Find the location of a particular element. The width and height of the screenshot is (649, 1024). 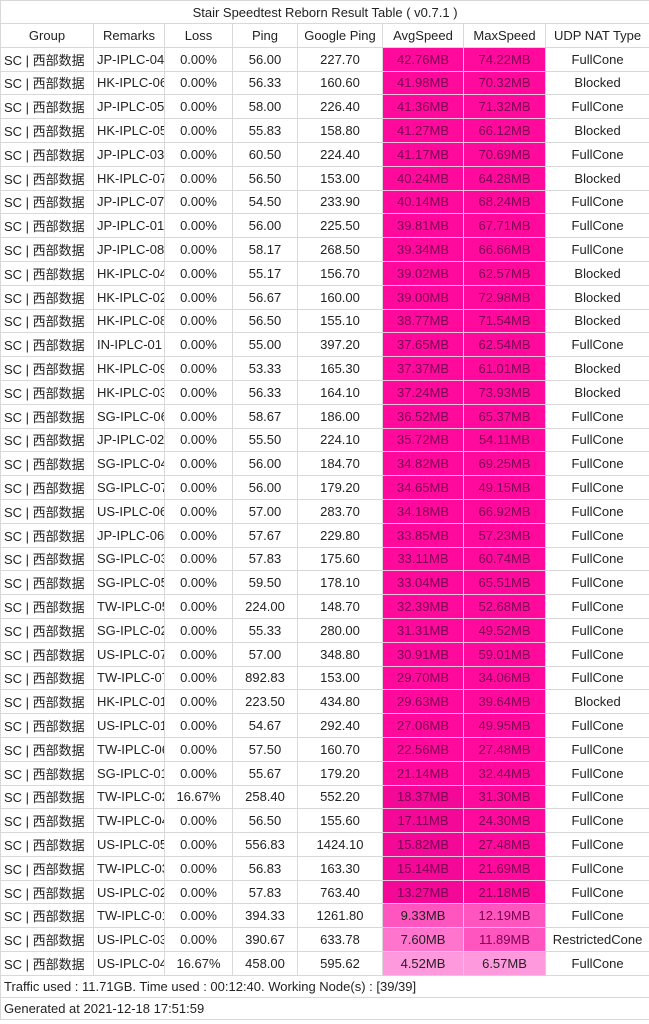

google-ping-cell: 292.40 is located at coordinates (340, 725).